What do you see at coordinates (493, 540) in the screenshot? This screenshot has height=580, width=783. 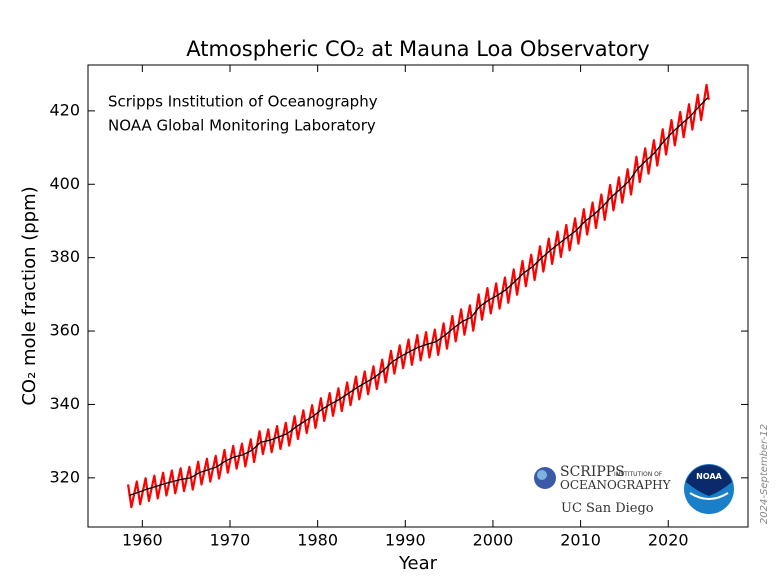 I see `x-tick-label: 2000` at bounding box center [493, 540].